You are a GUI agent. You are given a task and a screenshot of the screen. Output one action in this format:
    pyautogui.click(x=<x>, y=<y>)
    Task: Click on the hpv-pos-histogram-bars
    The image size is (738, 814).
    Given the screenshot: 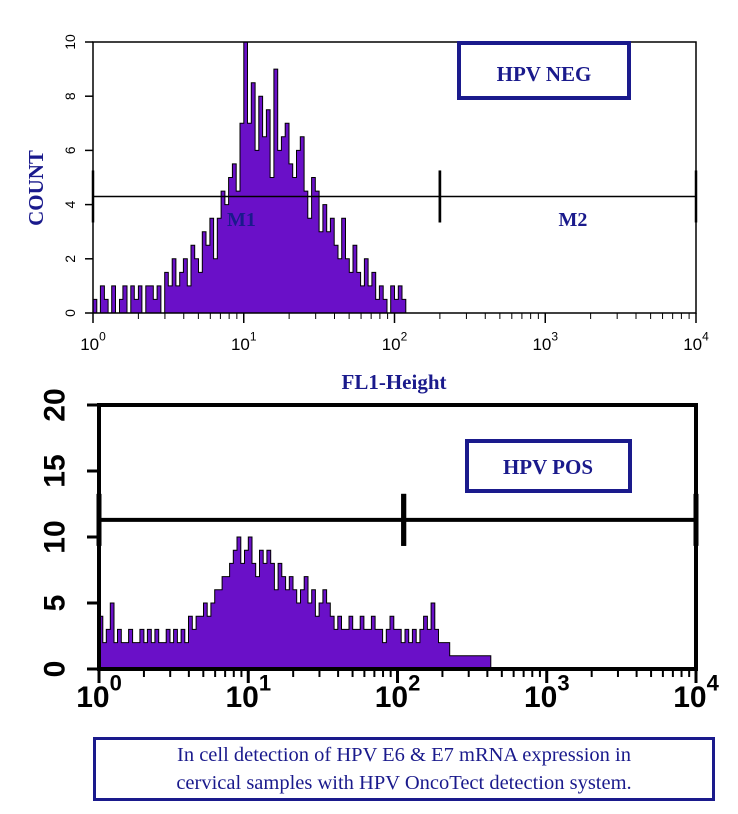 What is the action you would take?
    pyautogui.click(x=295, y=603)
    